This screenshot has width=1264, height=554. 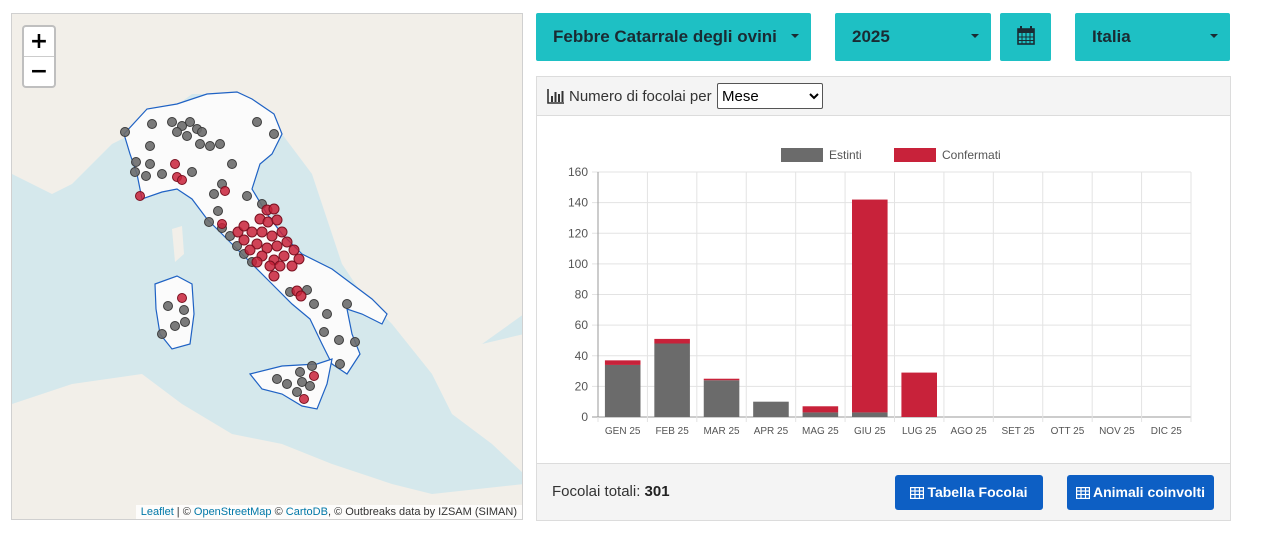 I want to click on corsica-land, so click(x=178, y=244).